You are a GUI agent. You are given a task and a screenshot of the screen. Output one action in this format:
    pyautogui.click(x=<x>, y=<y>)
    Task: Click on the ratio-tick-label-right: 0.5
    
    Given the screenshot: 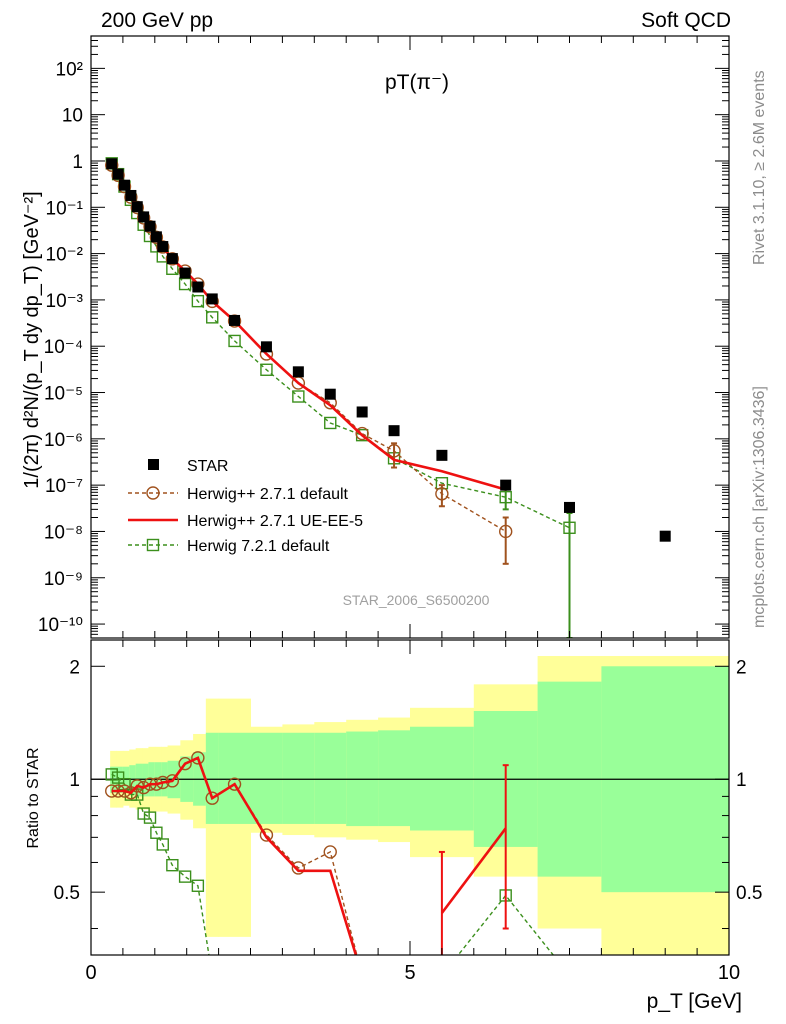 What is the action you would take?
    pyautogui.click(x=749, y=893)
    